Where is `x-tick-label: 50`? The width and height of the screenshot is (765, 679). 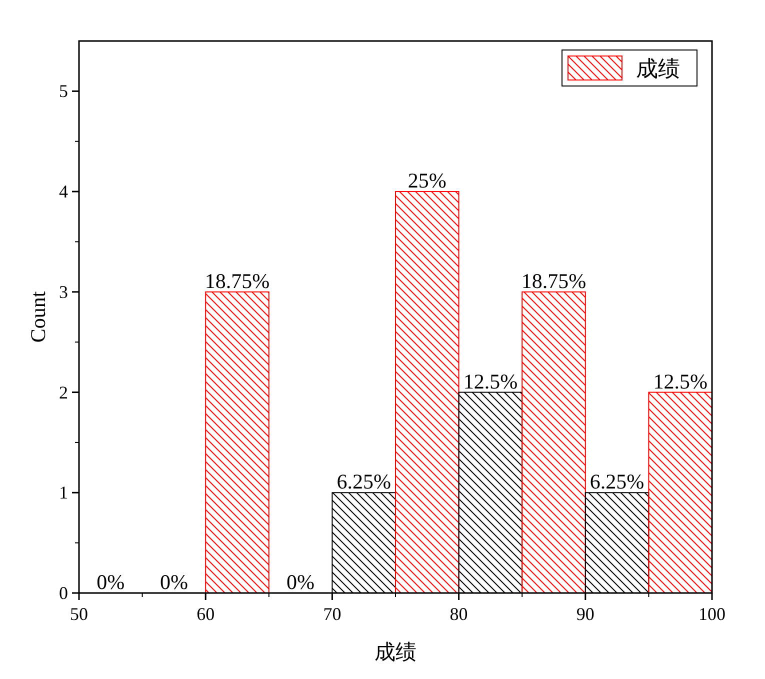 x-tick-label: 50 is located at coordinates (79, 614).